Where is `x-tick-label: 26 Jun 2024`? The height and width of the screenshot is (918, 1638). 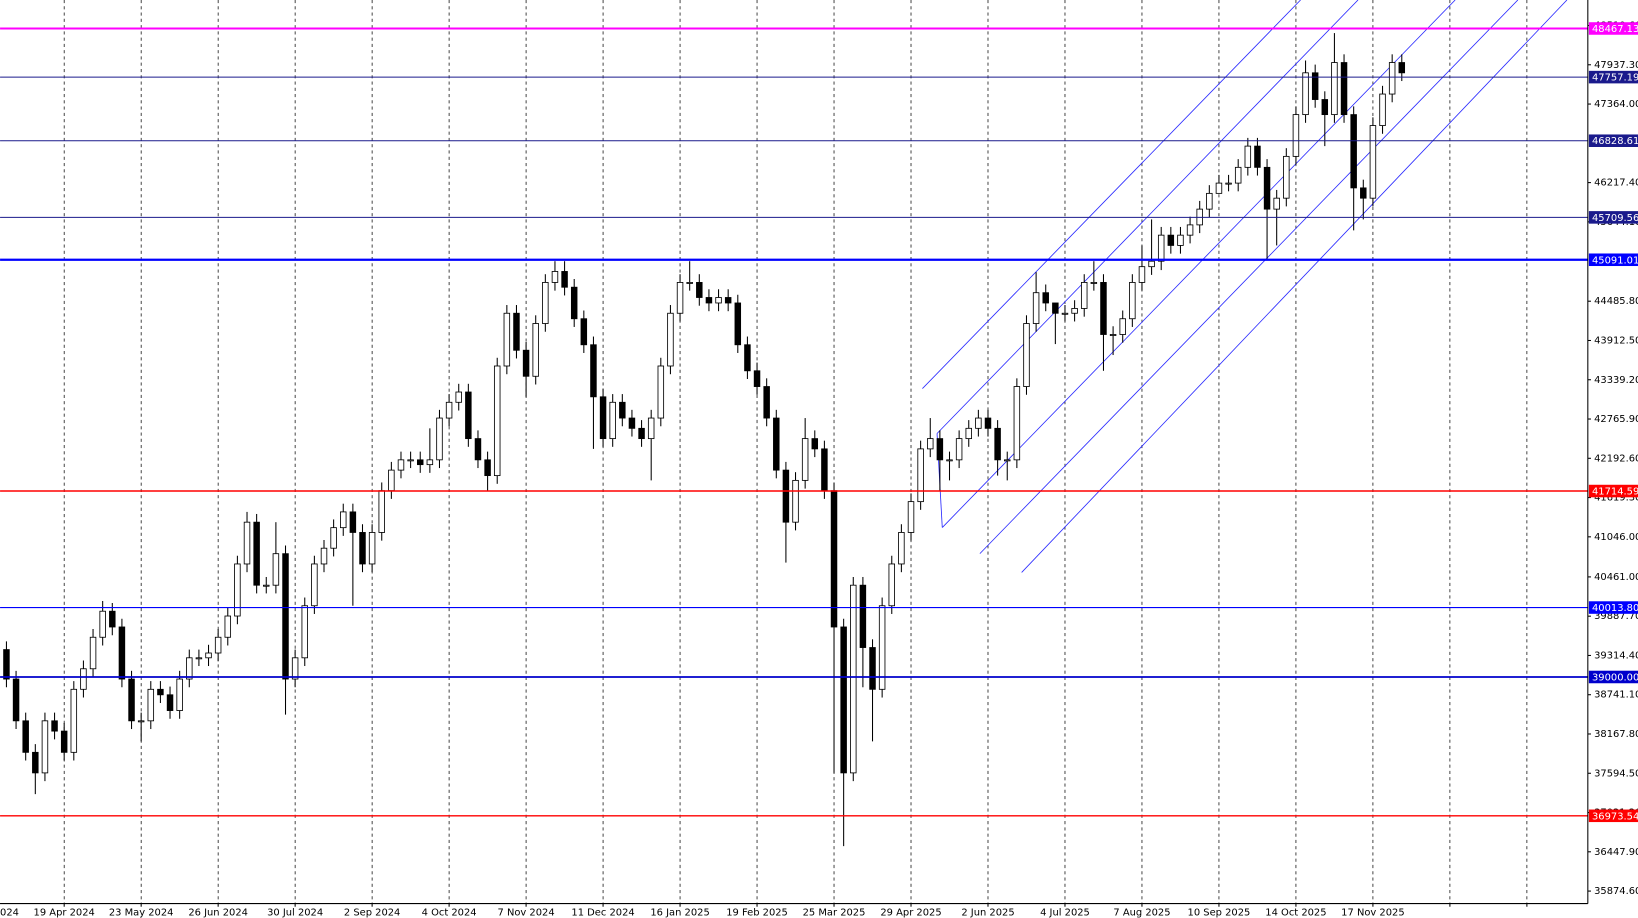
x-tick-label: 26 Jun 2024 is located at coordinates (218, 912).